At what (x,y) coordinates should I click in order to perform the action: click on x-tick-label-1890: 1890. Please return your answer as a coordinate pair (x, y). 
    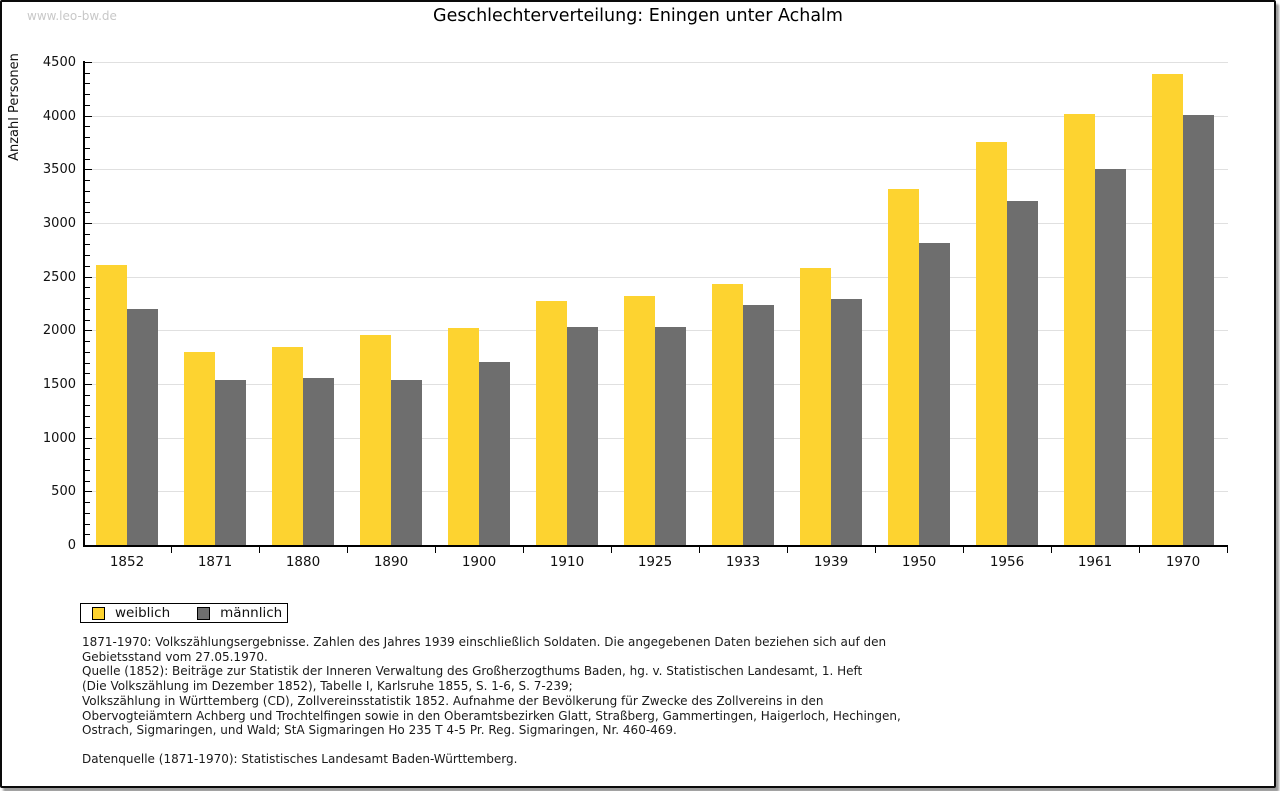
    Looking at the image, I should click on (391, 562).